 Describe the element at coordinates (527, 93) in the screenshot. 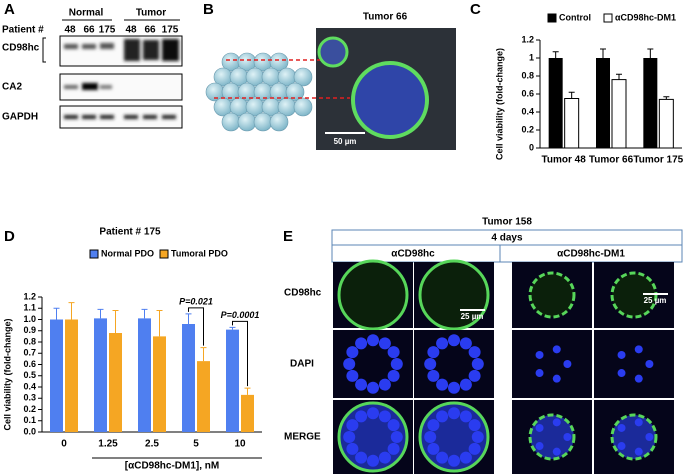

I see `y-tick-label: 0.6` at that location.